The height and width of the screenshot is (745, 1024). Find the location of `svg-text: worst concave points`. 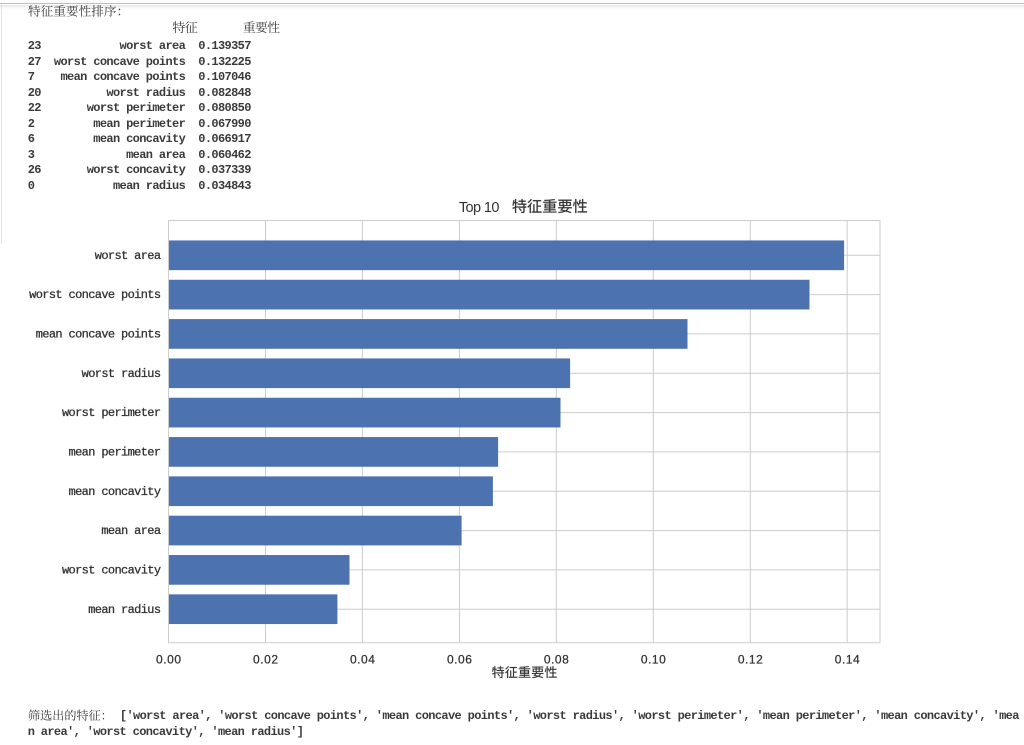

svg-text: worst concave points is located at coordinates (95, 295).